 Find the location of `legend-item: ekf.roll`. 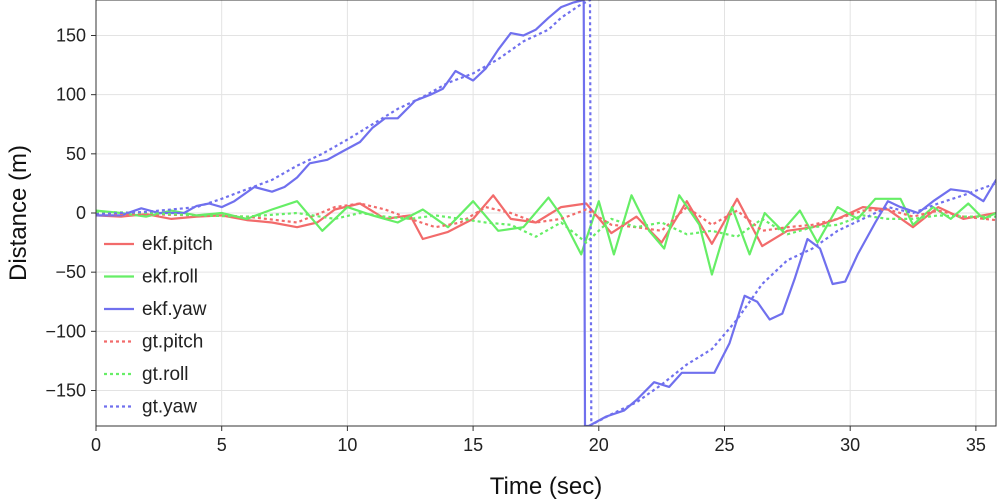

legend-item: ekf.roll is located at coordinates (151, 277).